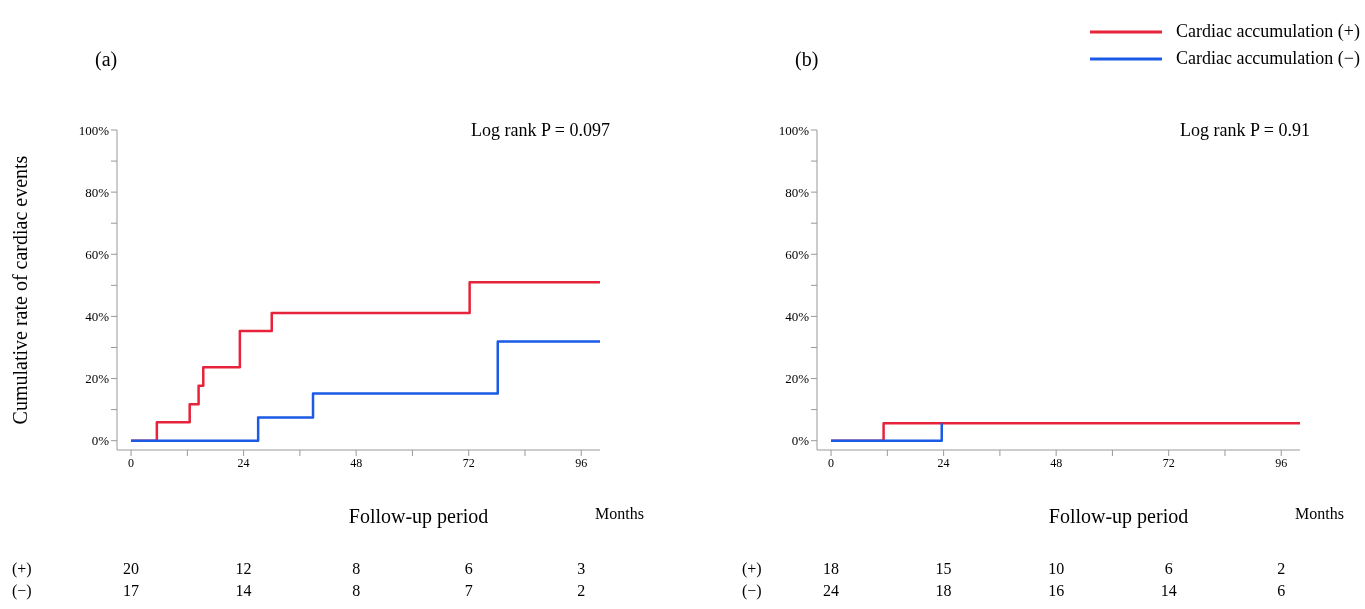 Image resolution: width=1365 pixels, height=609 pixels. Describe the element at coordinates (468, 591) in the screenshot. I see `text: 7` at that location.